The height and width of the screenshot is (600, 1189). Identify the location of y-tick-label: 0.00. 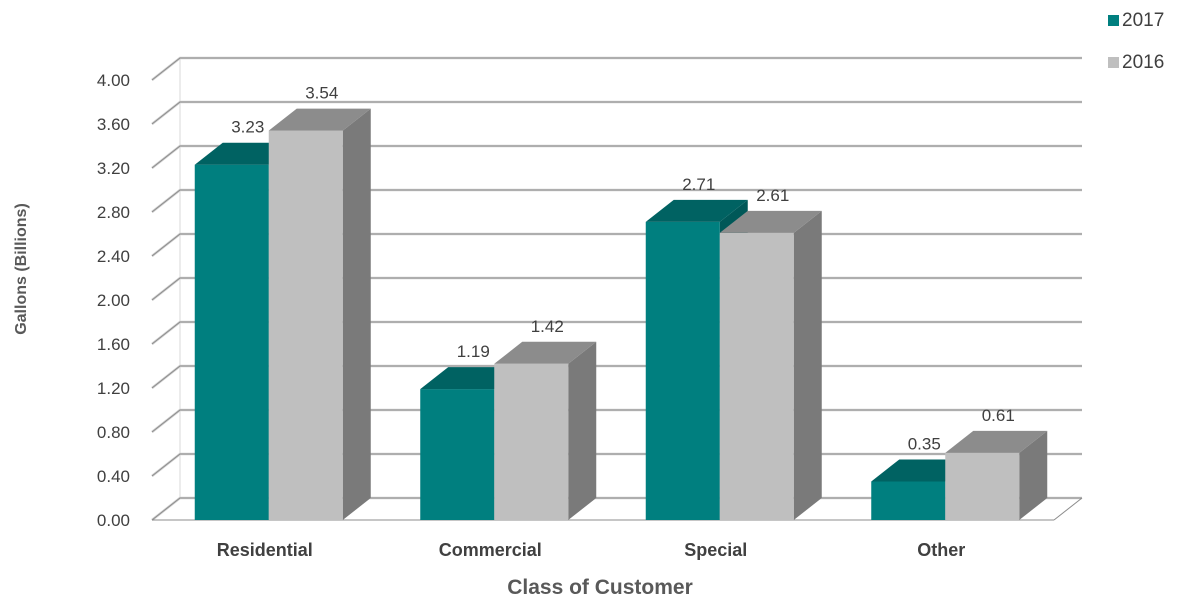
(113, 520).